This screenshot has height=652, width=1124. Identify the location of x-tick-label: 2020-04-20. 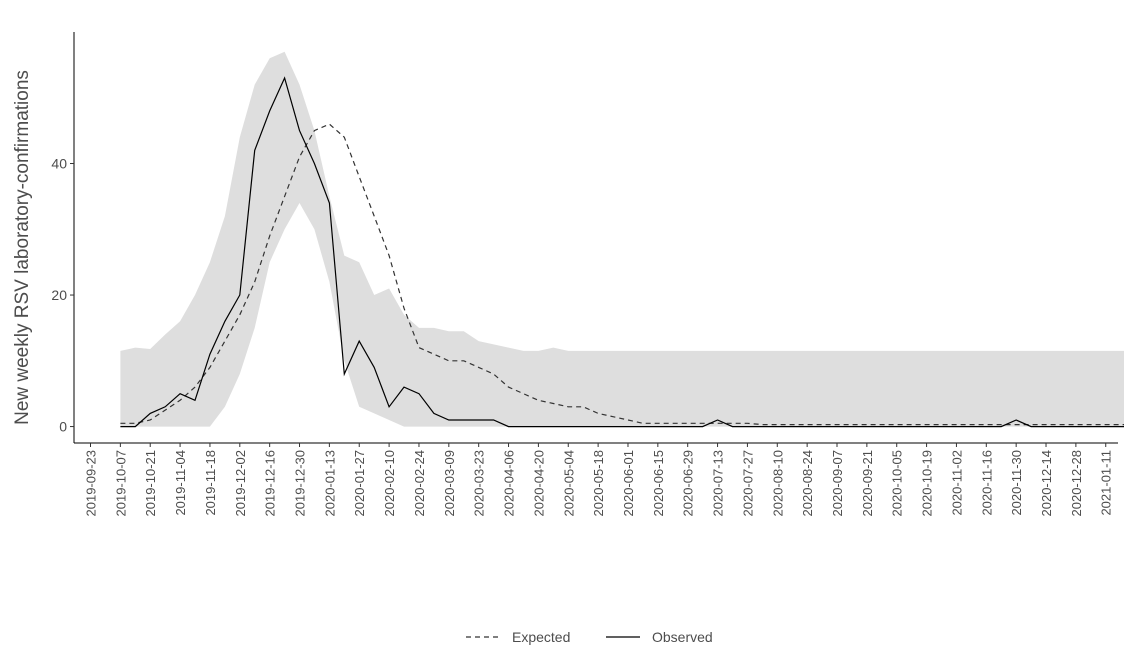
(538, 483).